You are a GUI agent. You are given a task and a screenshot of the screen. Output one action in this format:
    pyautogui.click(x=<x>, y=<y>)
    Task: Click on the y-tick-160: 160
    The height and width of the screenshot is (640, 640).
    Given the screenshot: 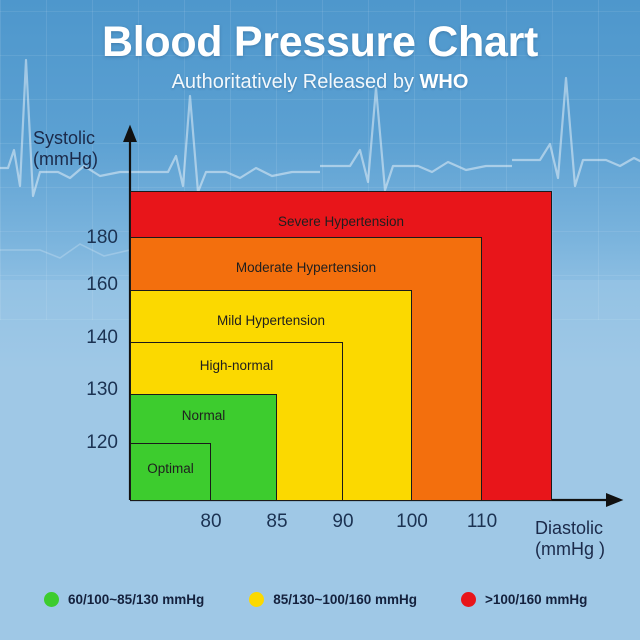 What is the action you would take?
    pyautogui.click(x=102, y=284)
    